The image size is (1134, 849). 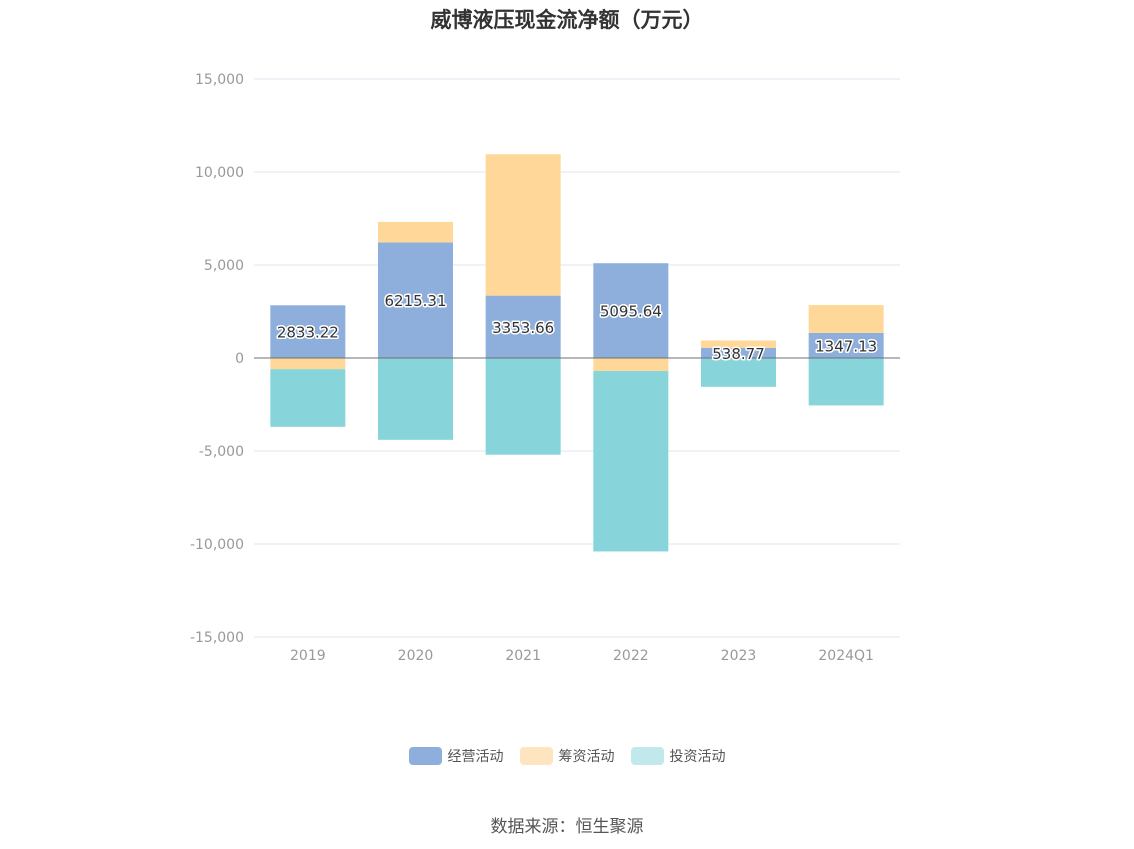 What do you see at coordinates (536, 756) in the screenshot?
I see `legend-swatch-financing` at bounding box center [536, 756].